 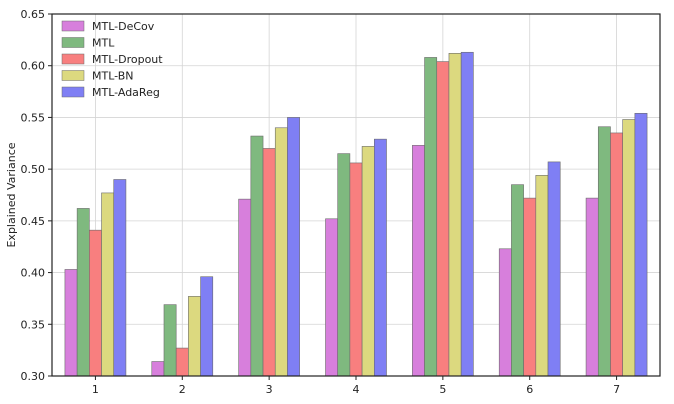 What do you see at coordinates (529, 389) in the screenshot?
I see `x-tick-label: 6` at bounding box center [529, 389].